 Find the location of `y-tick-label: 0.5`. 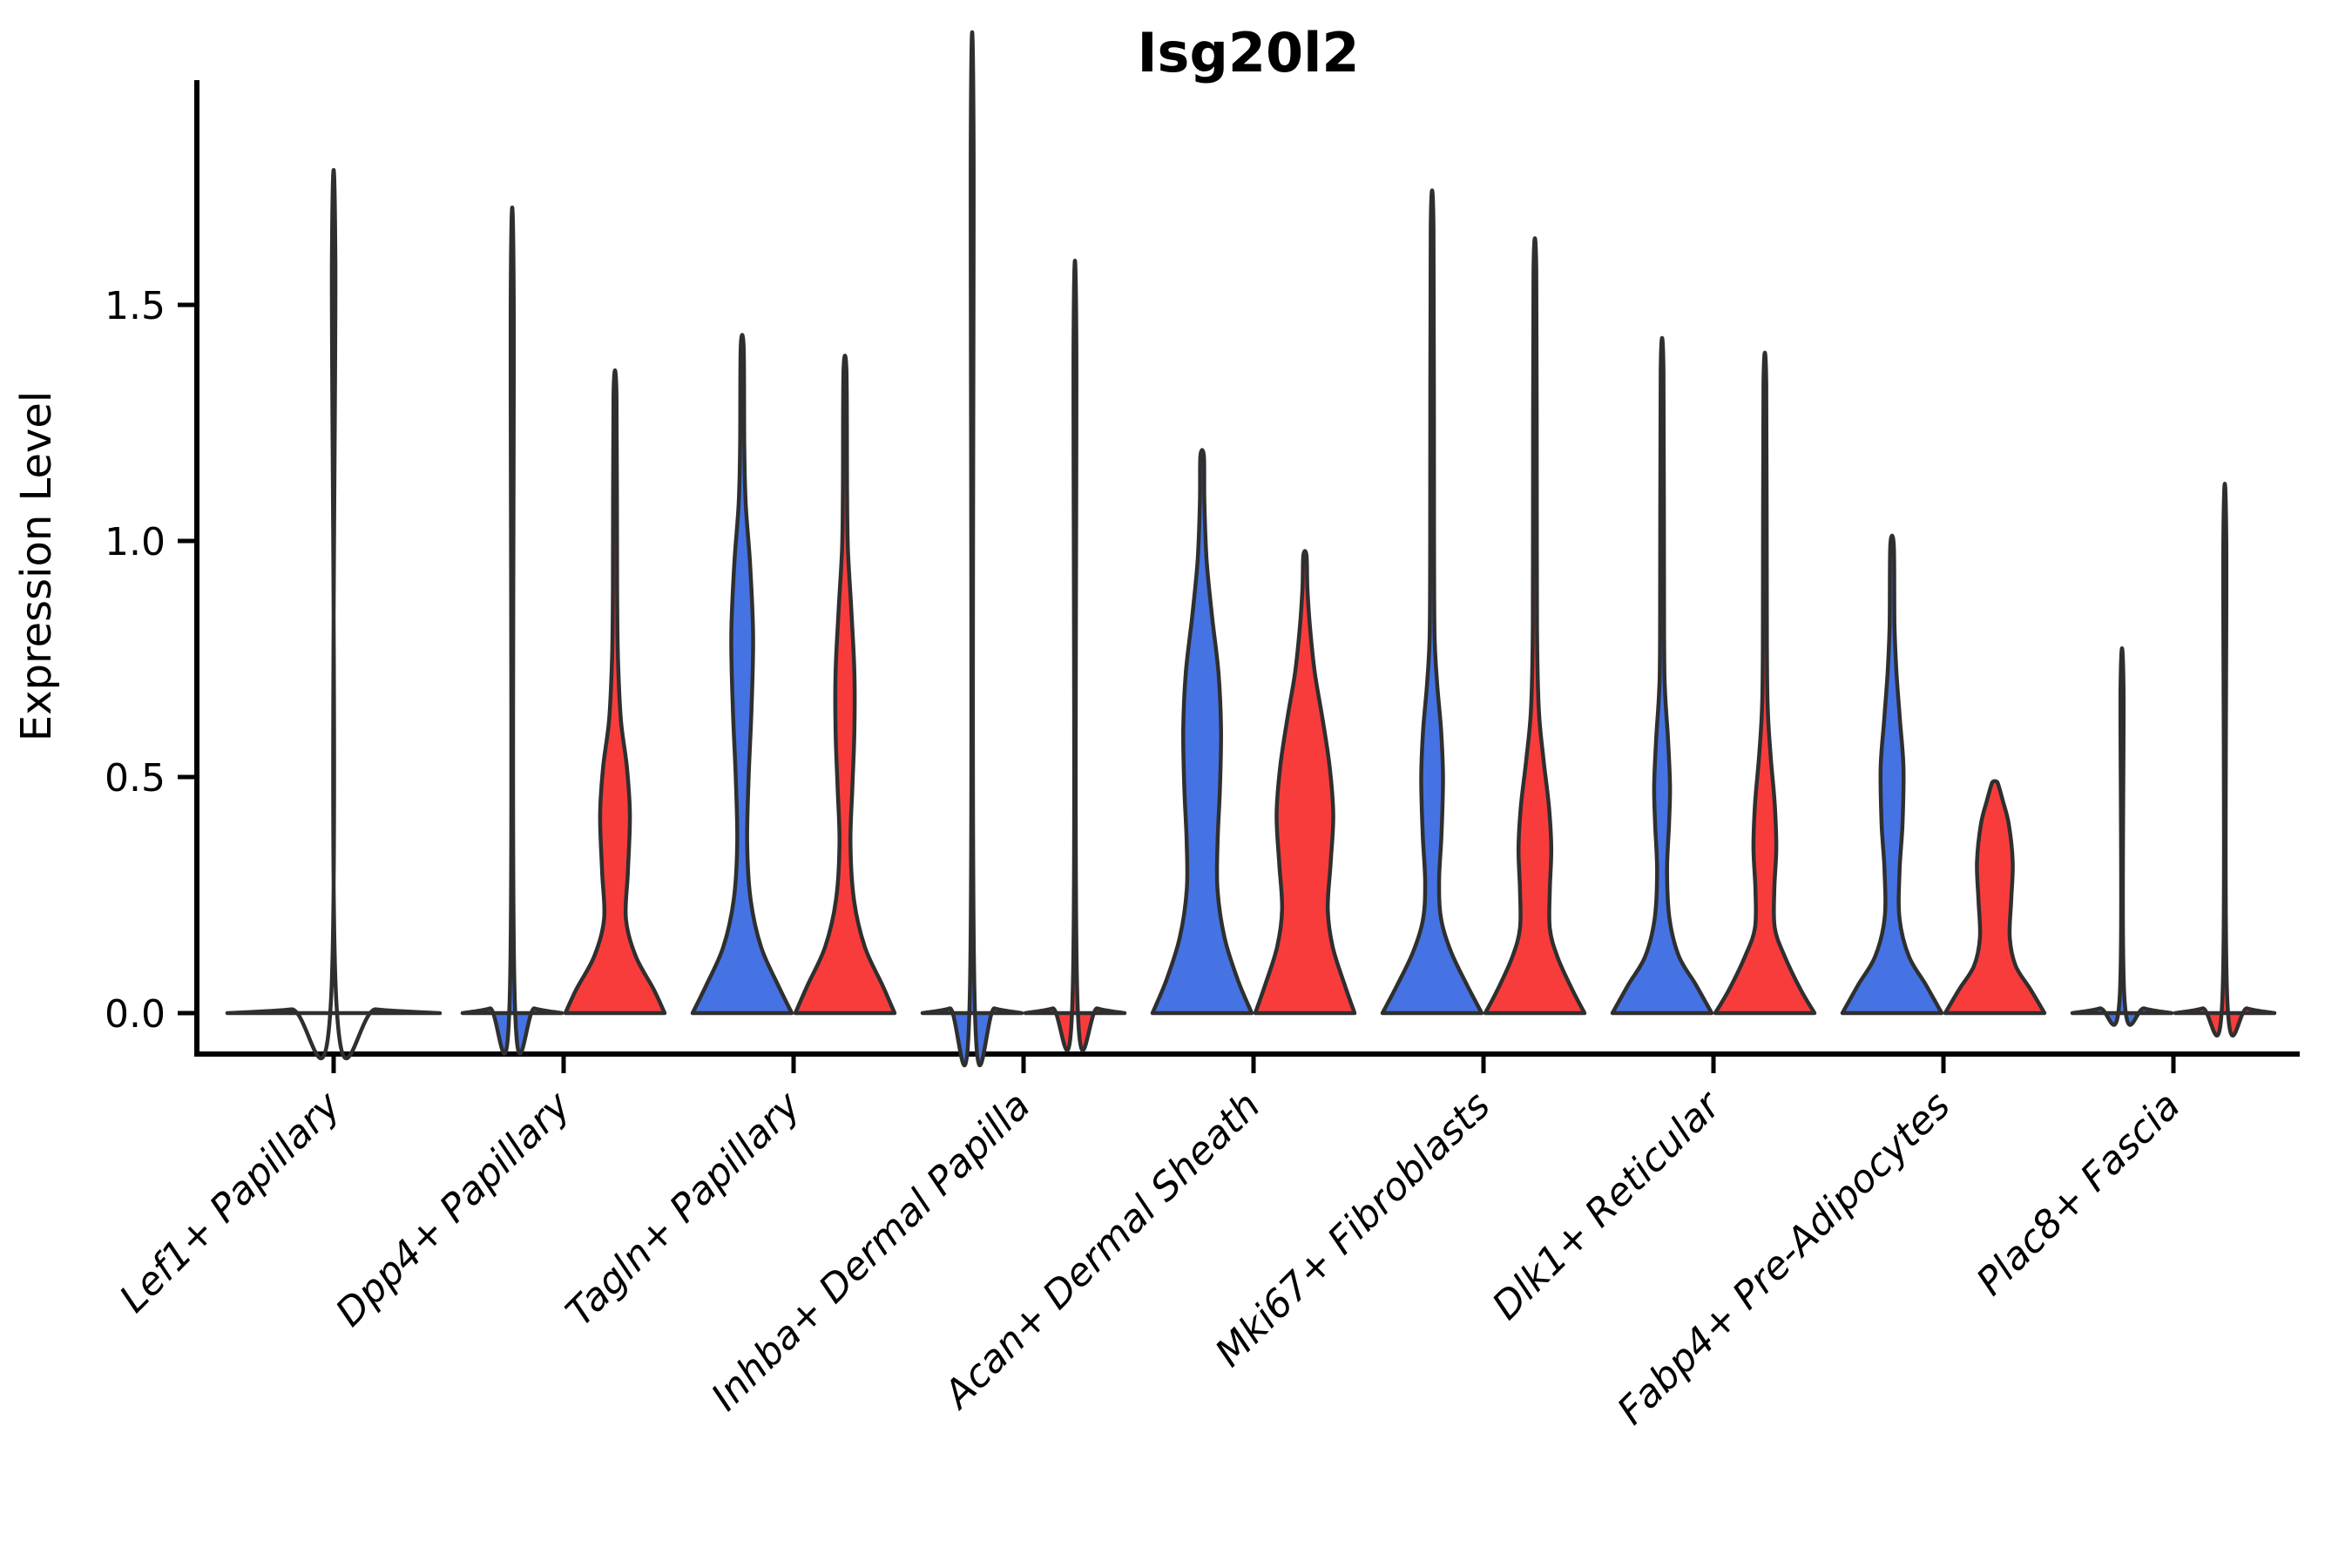

y-tick-label: 0.5 is located at coordinates (135, 778).